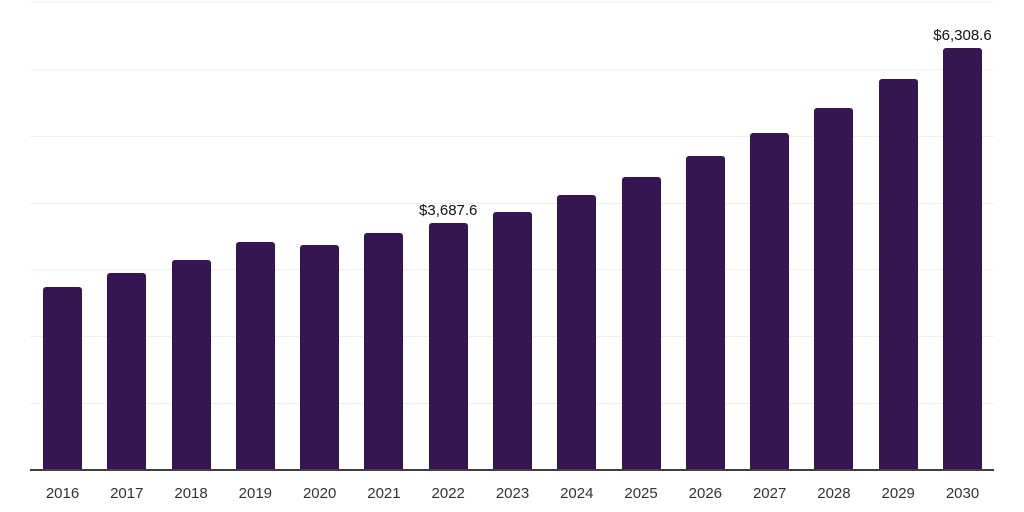 The height and width of the screenshot is (512, 1024). What do you see at coordinates (705, 313) in the screenshot?
I see `bar-2026` at bounding box center [705, 313].